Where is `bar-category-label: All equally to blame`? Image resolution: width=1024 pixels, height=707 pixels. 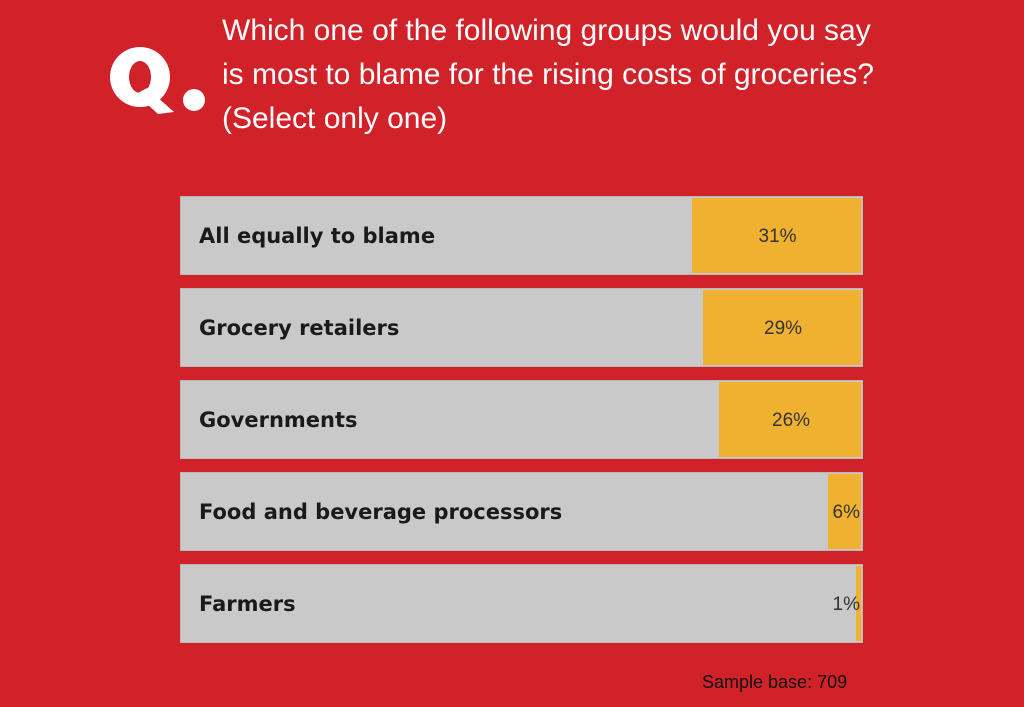 bar-category-label: All equally to blame is located at coordinates (317, 236).